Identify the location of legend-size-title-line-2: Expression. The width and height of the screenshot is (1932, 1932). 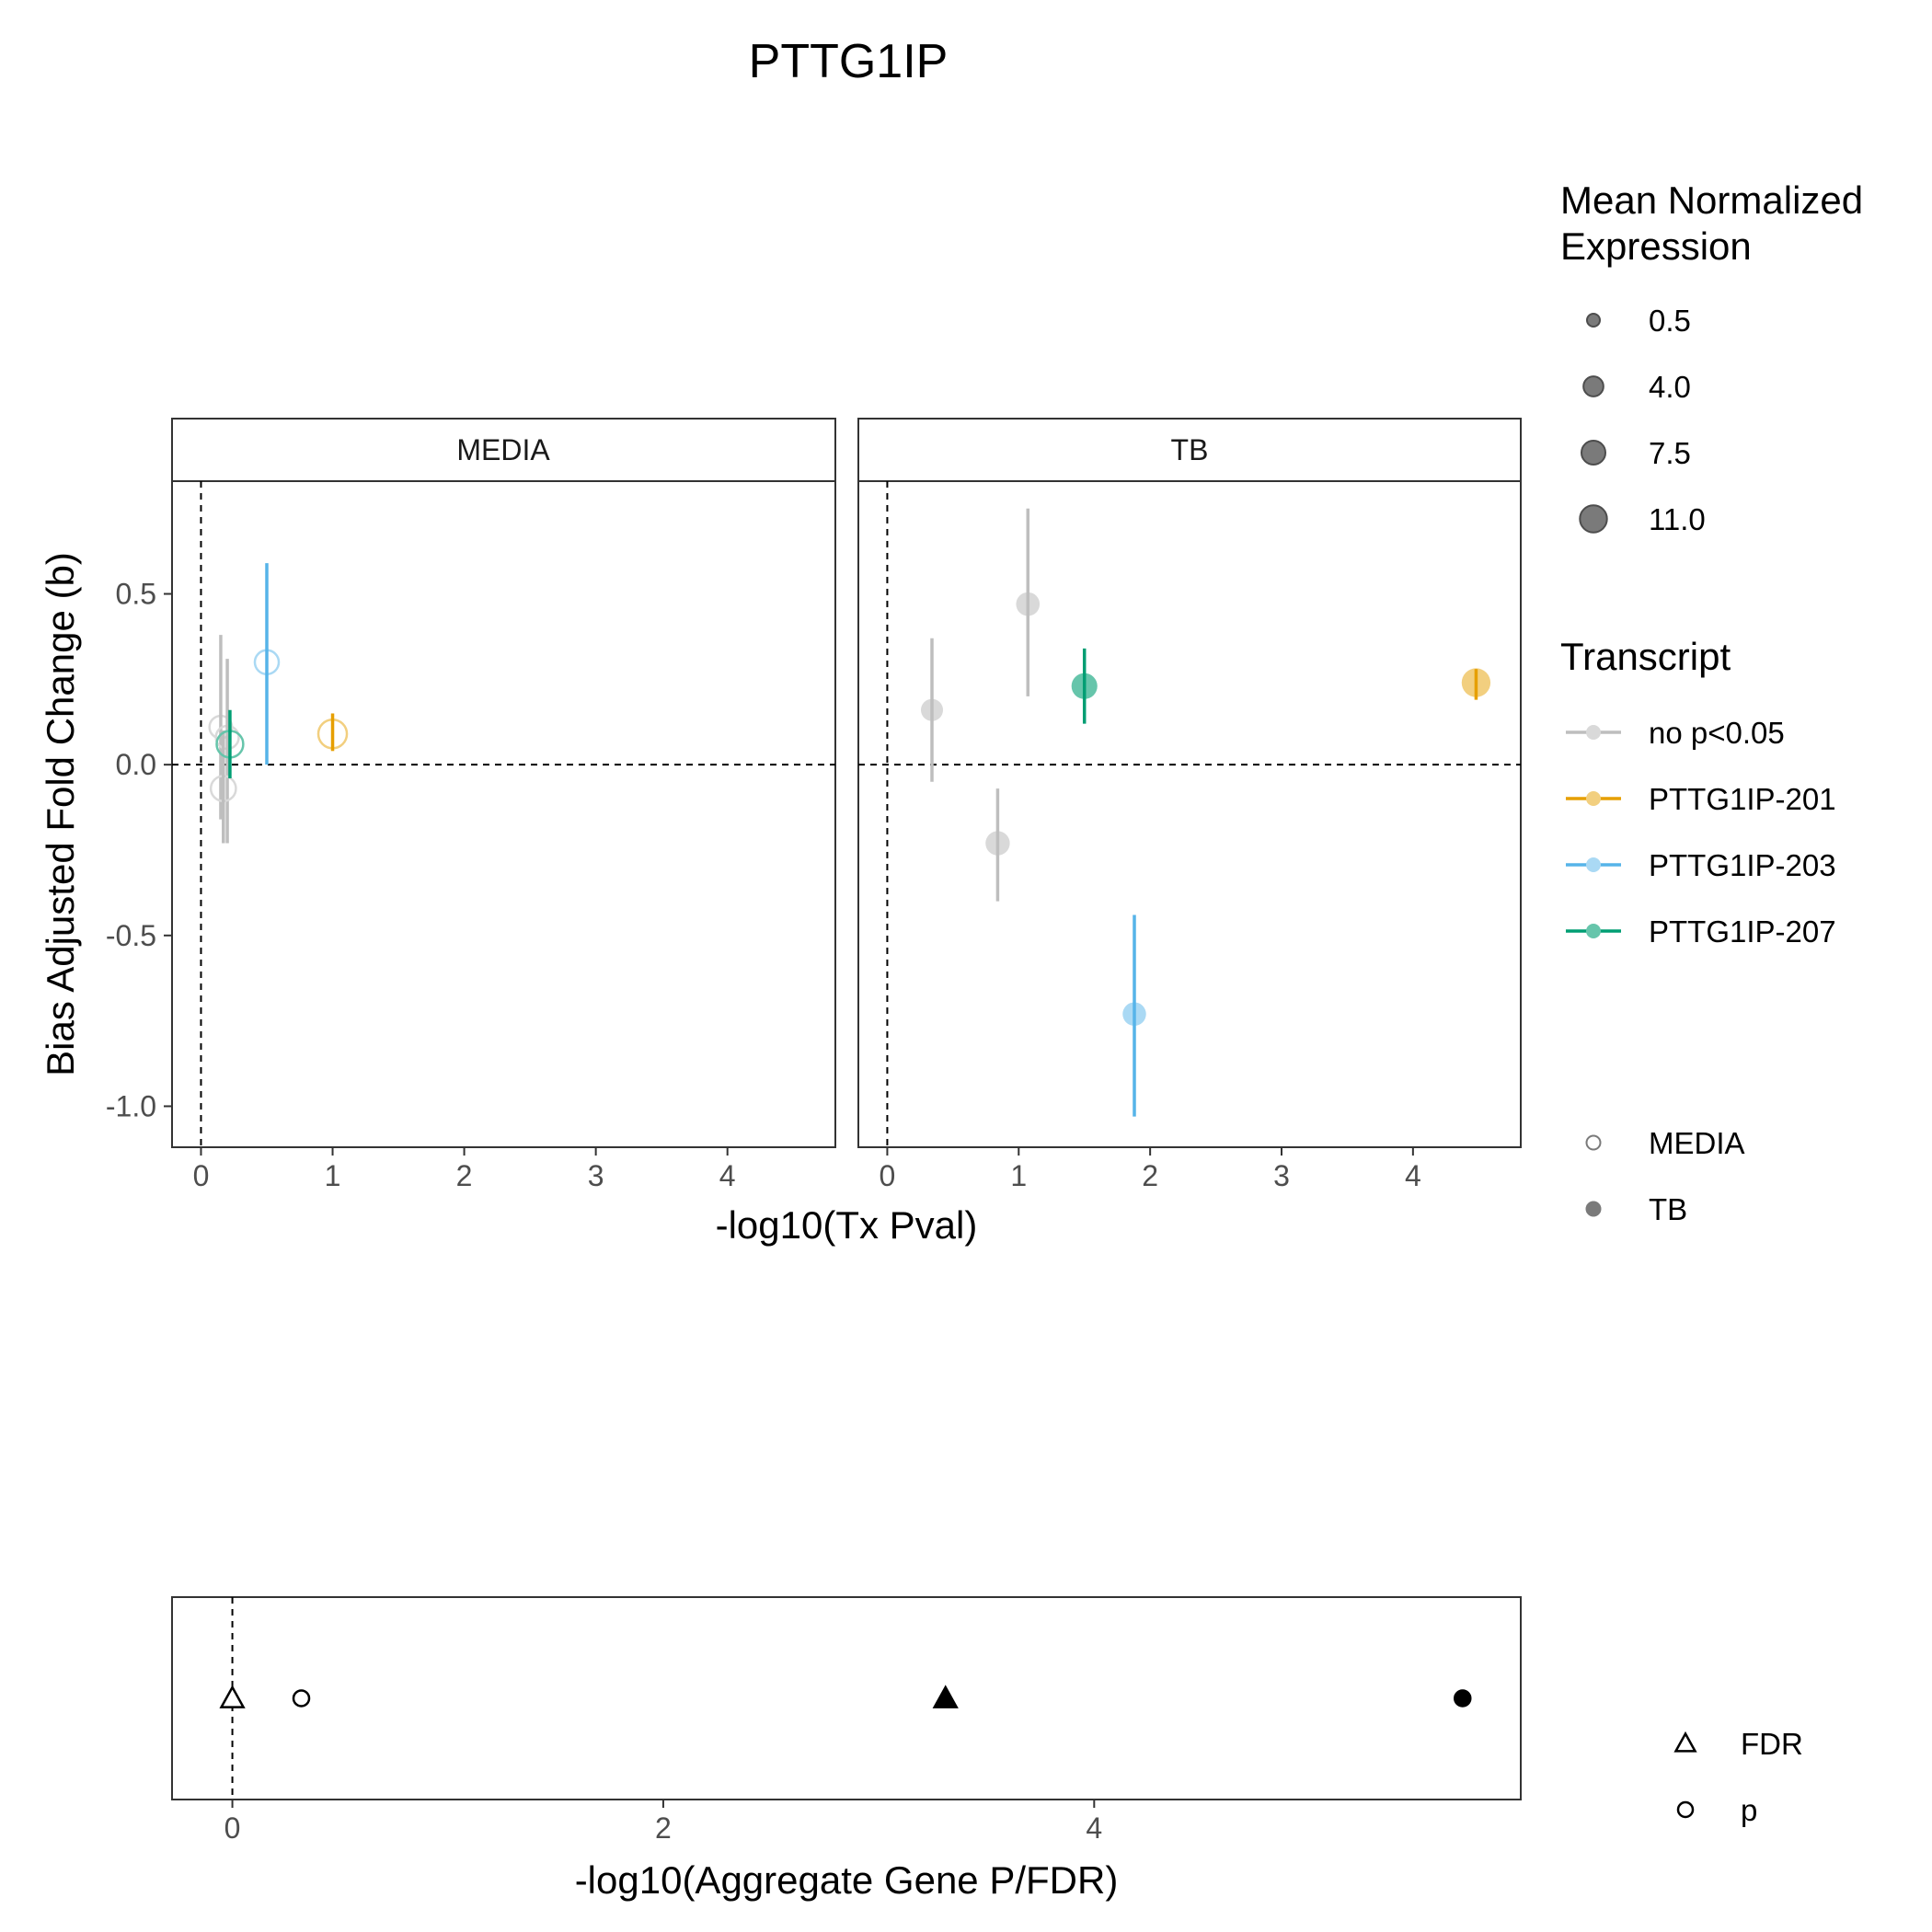
(1656, 246).